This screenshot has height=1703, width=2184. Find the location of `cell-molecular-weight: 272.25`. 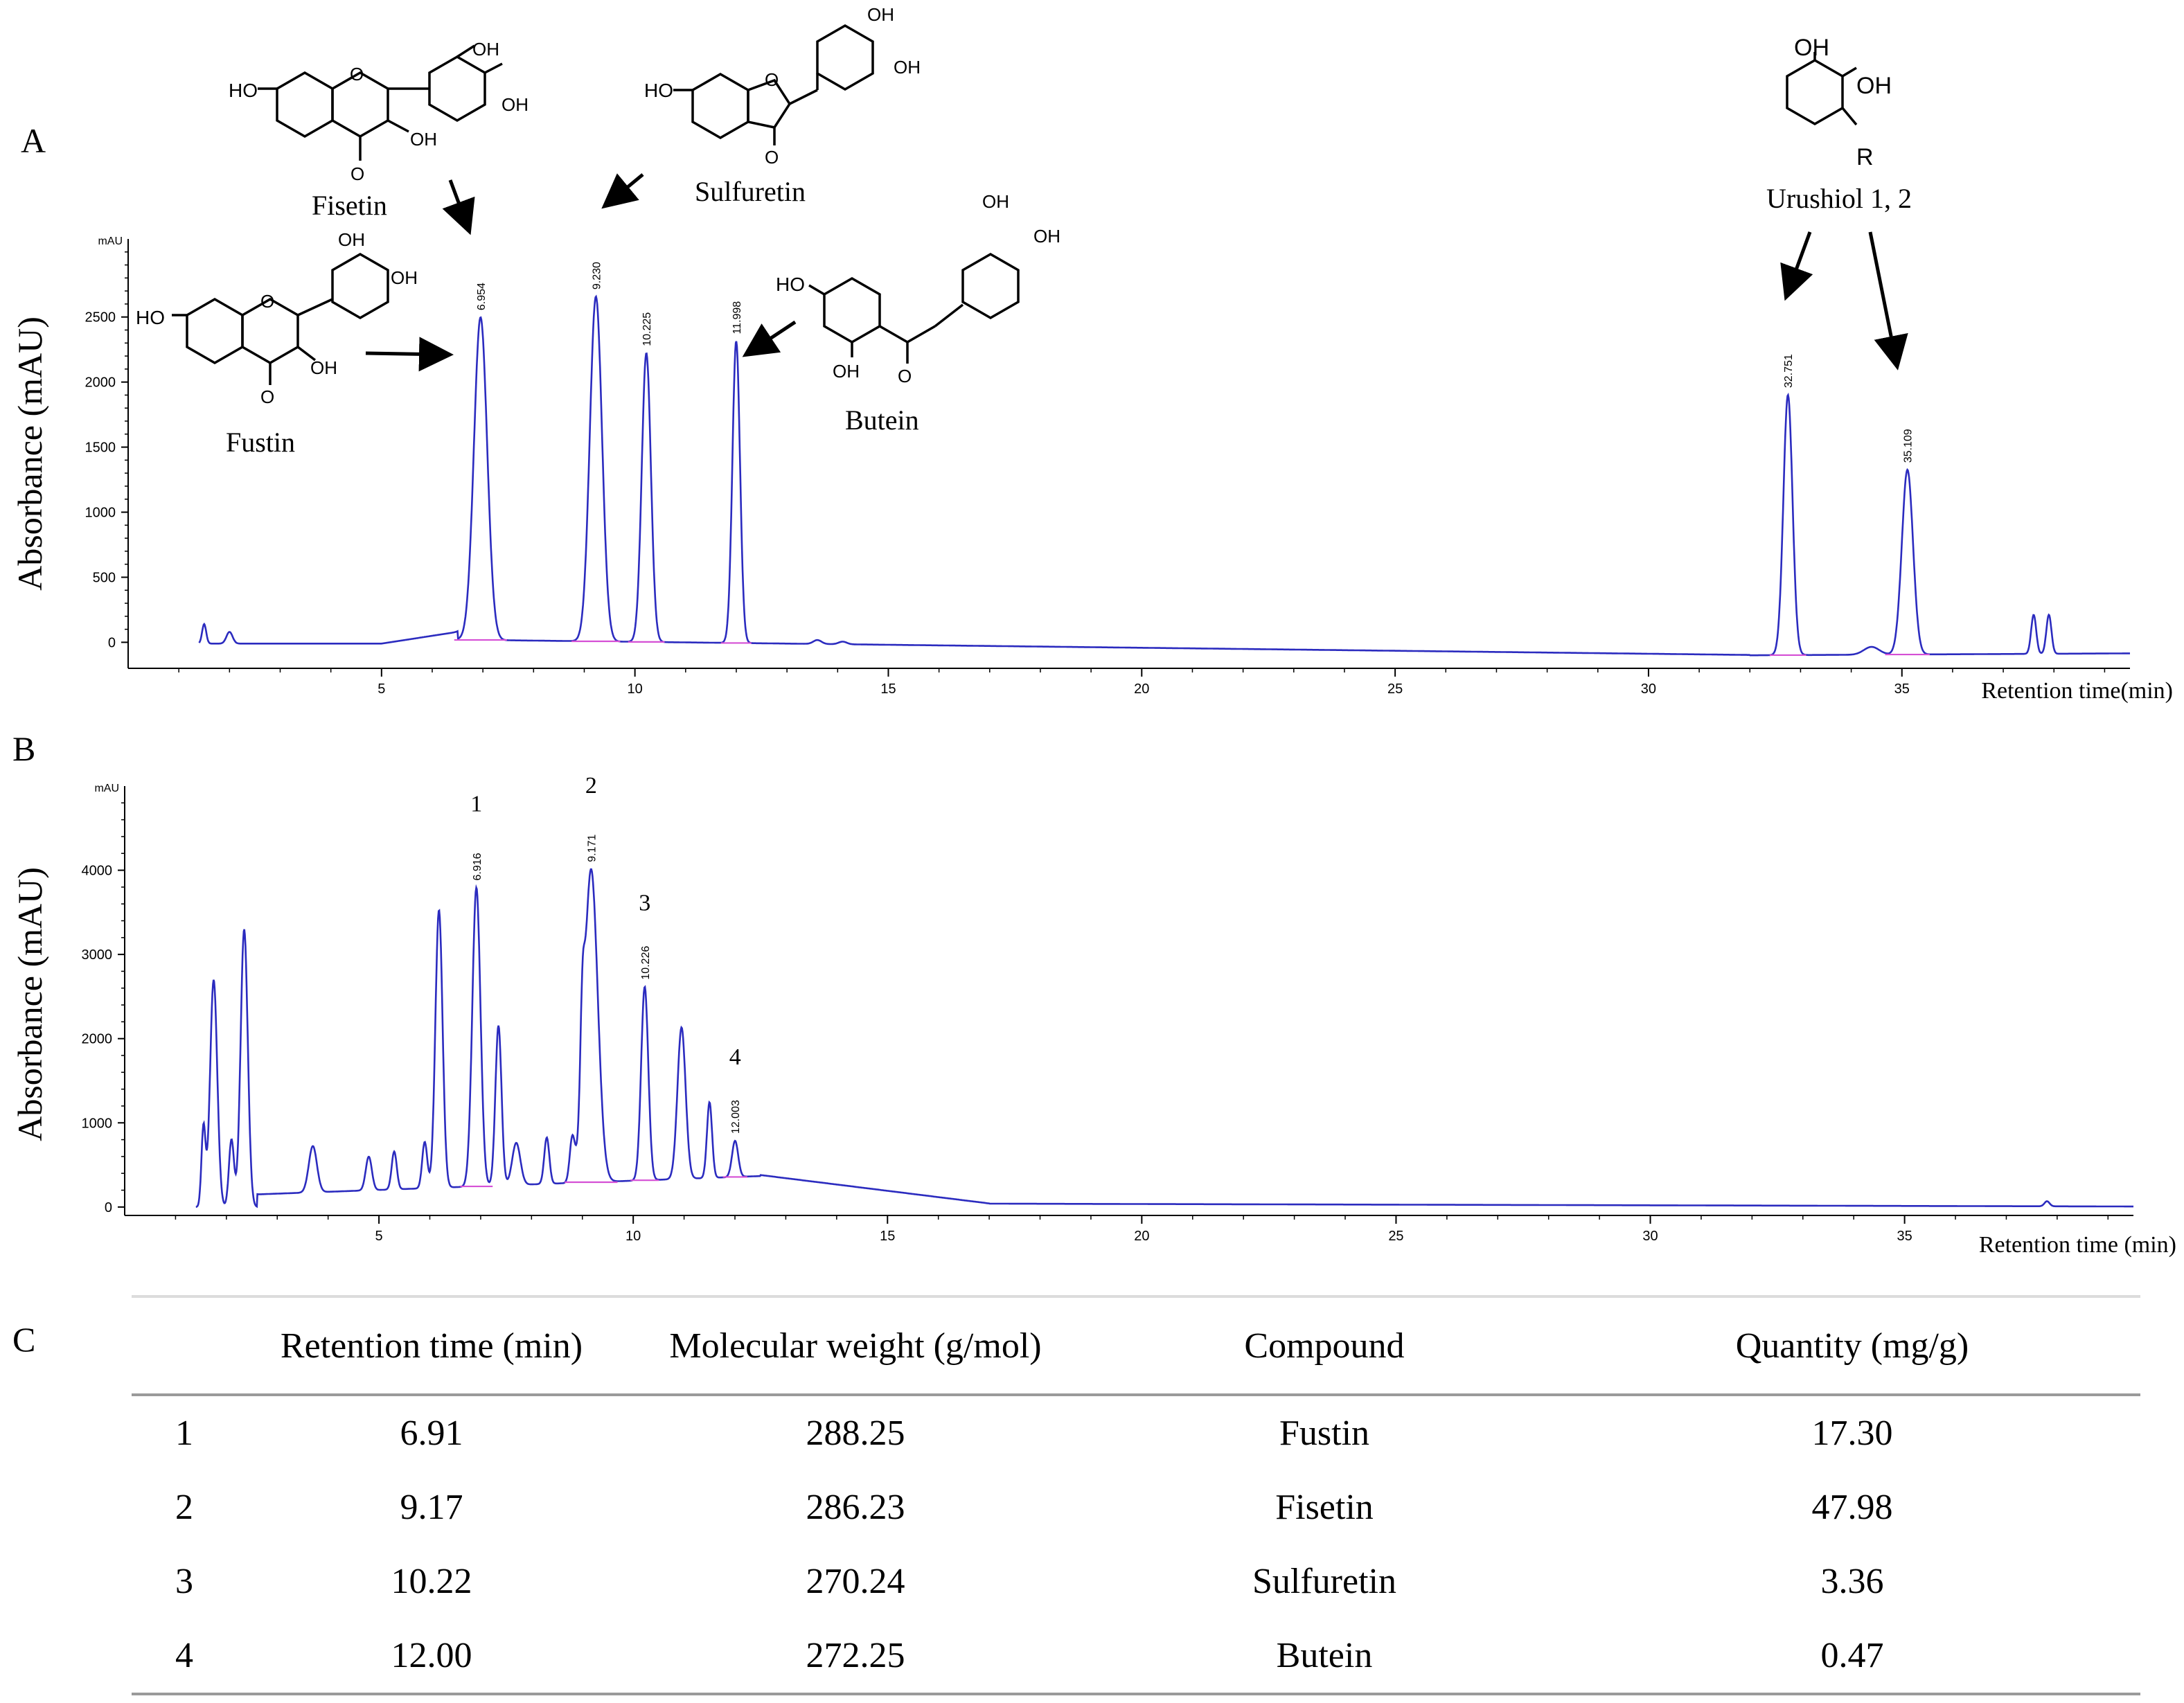

cell-molecular-weight: 272.25 is located at coordinates (855, 1657).